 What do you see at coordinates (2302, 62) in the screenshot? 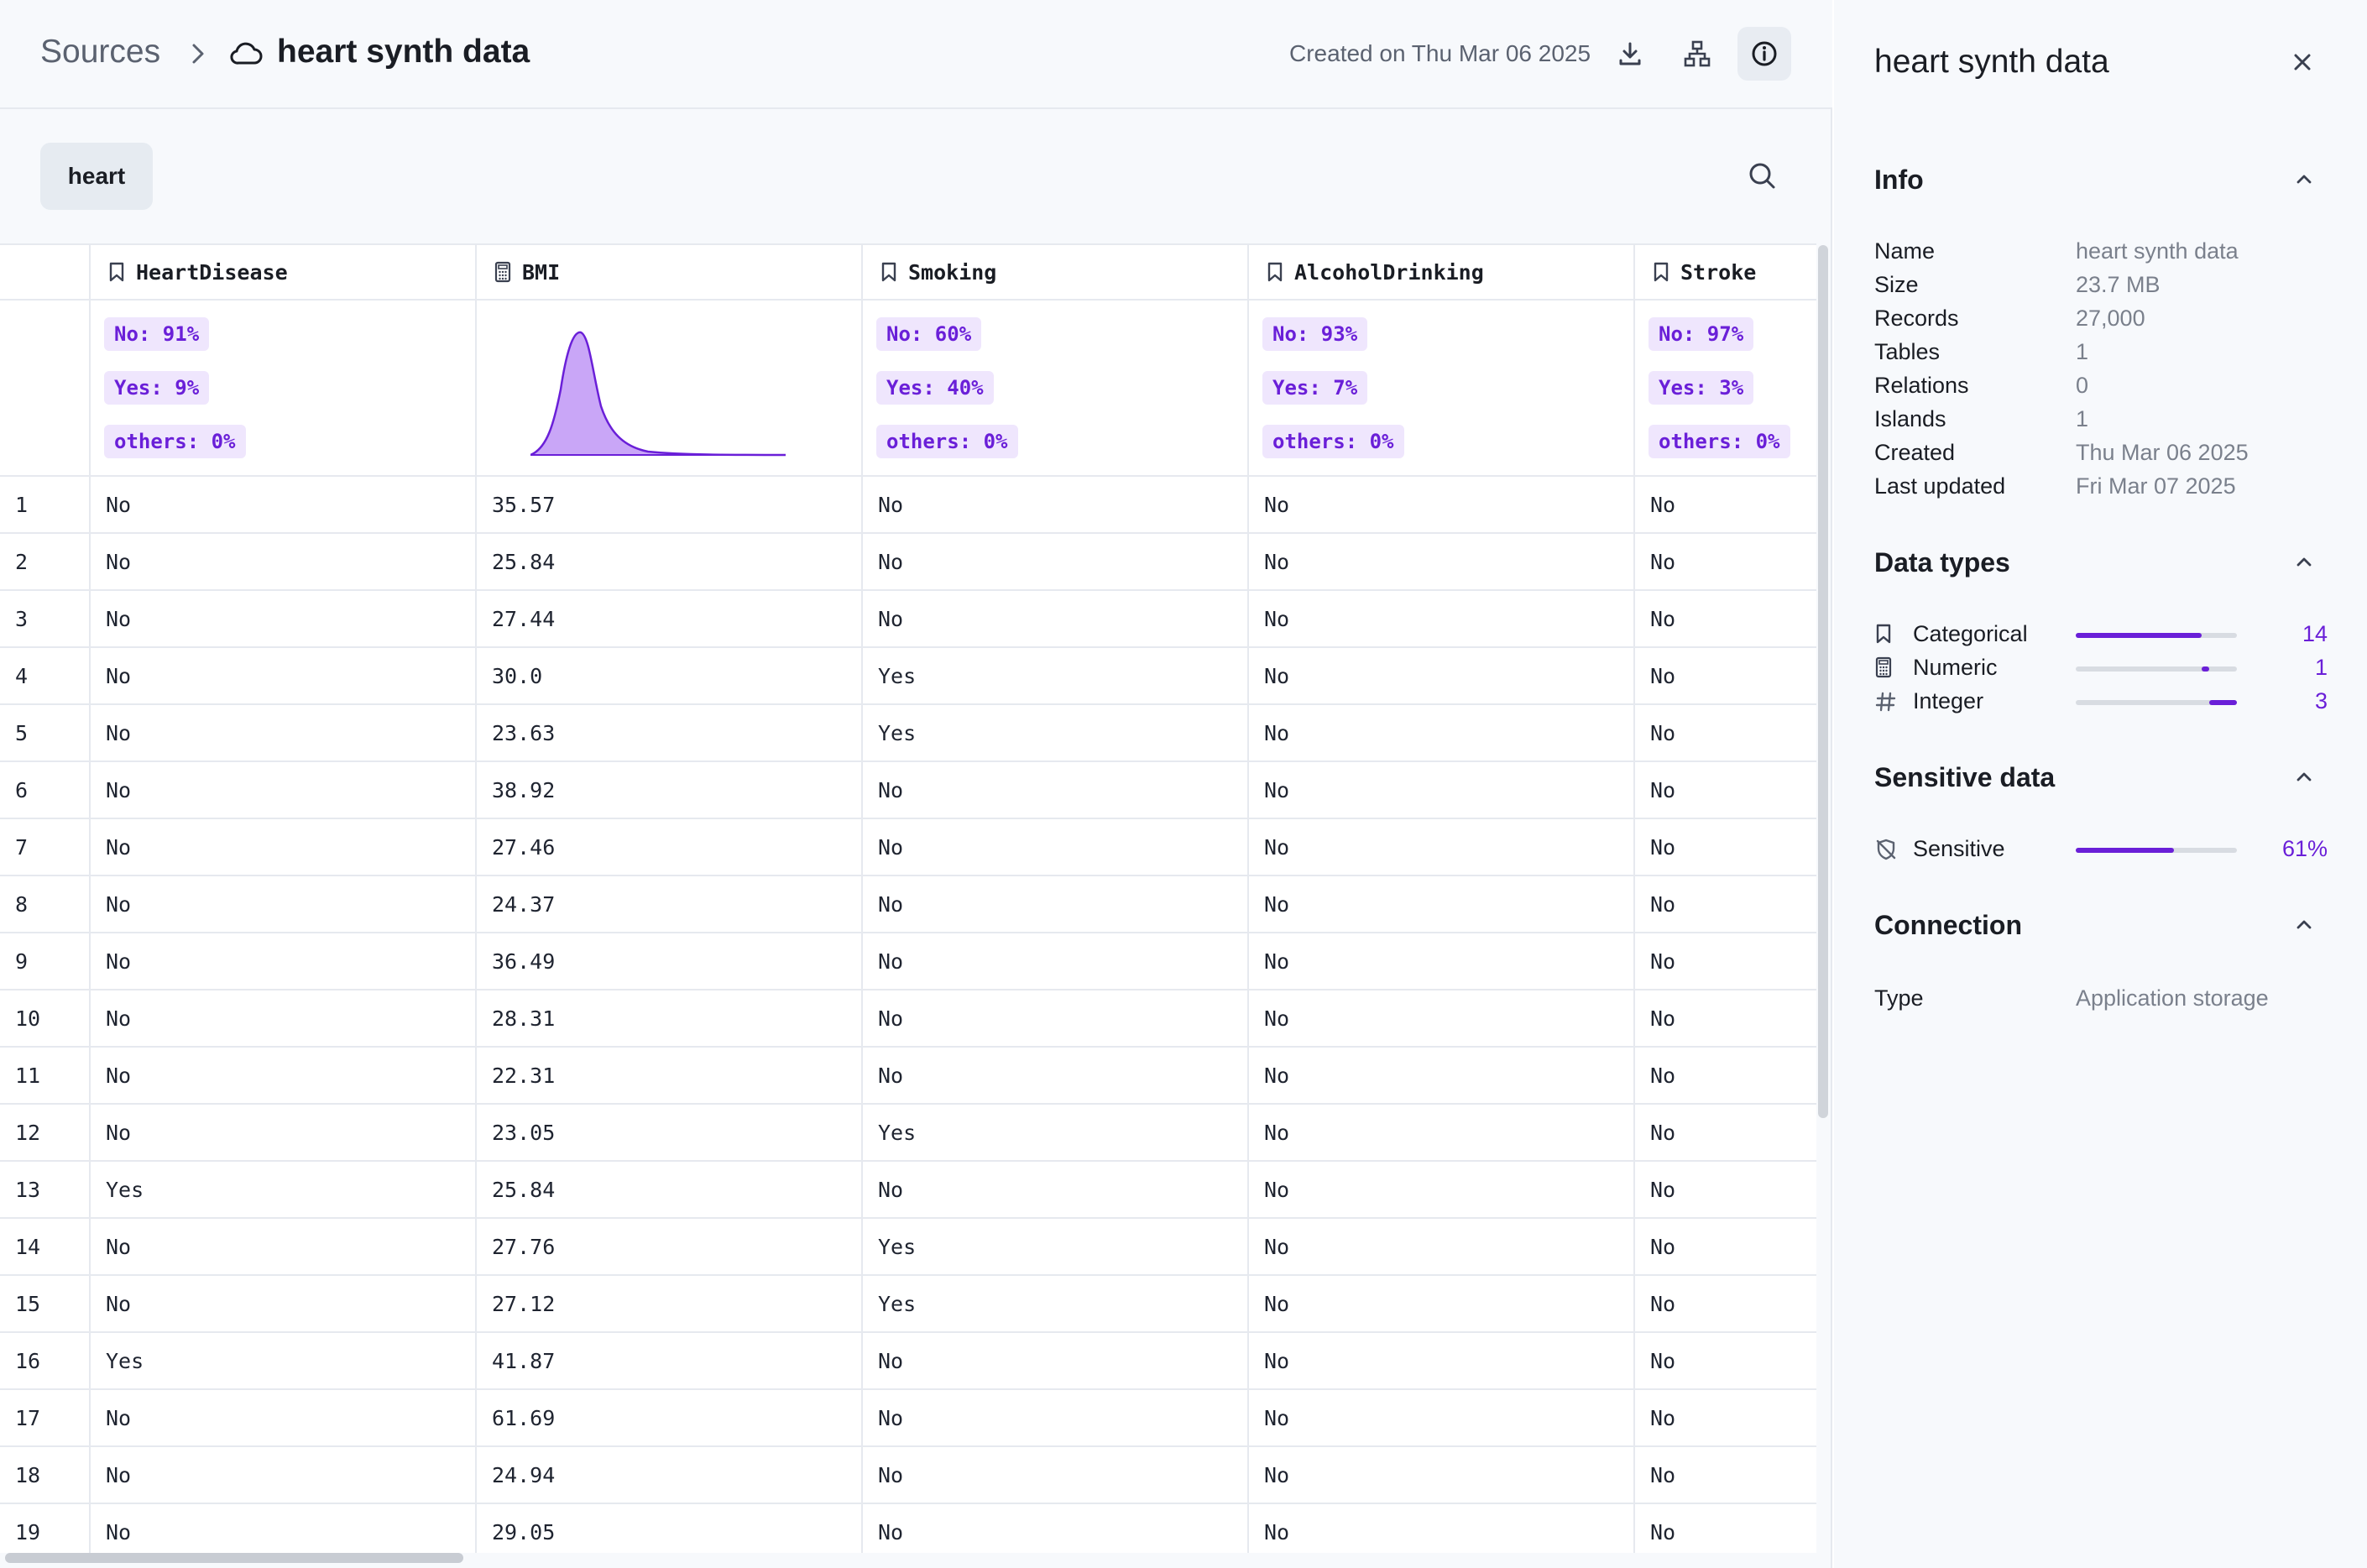
I see `close-icon` at bounding box center [2302, 62].